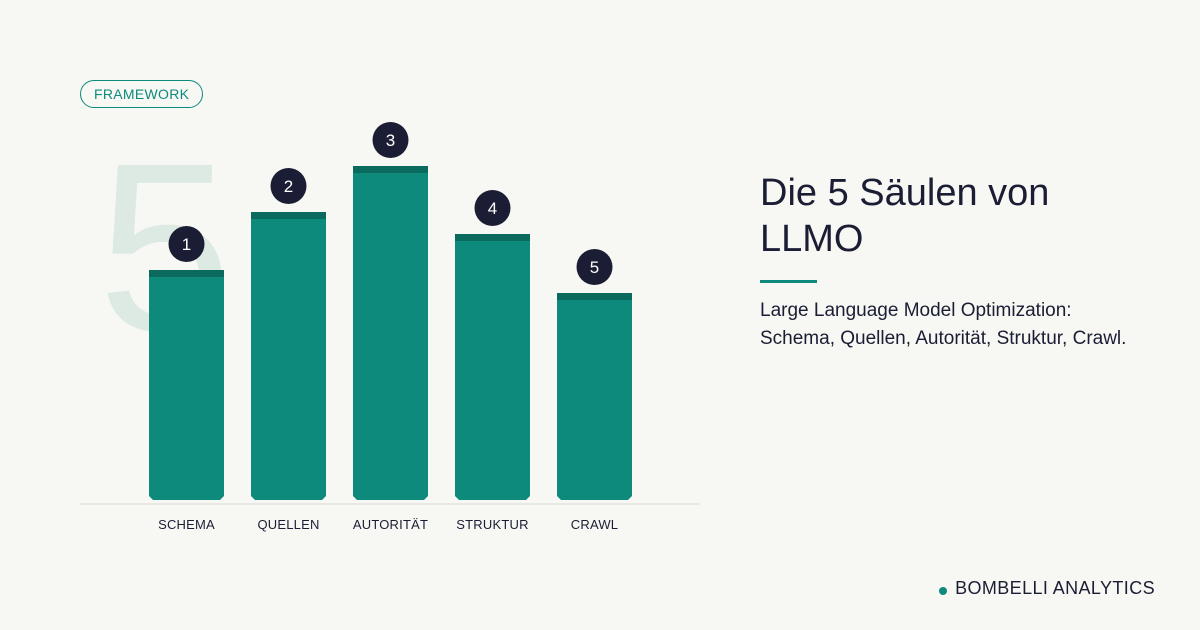 This screenshot has height=630, width=1200. I want to click on category-label: STRUKTUR, so click(492, 524).